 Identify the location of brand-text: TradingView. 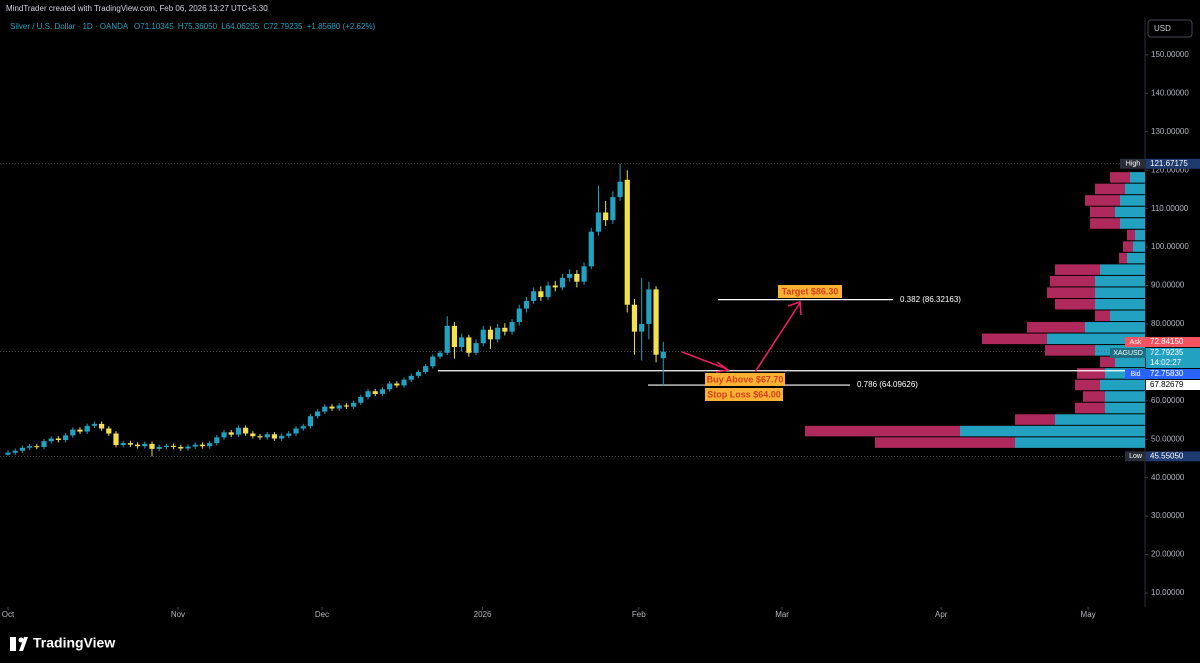
(74, 643).